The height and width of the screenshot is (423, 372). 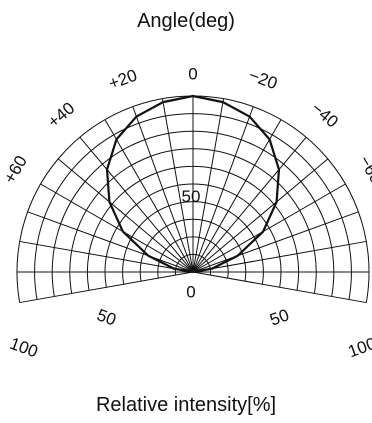 What do you see at coordinates (186, 21) in the screenshot?
I see `chart-title: Angle(deg)` at bounding box center [186, 21].